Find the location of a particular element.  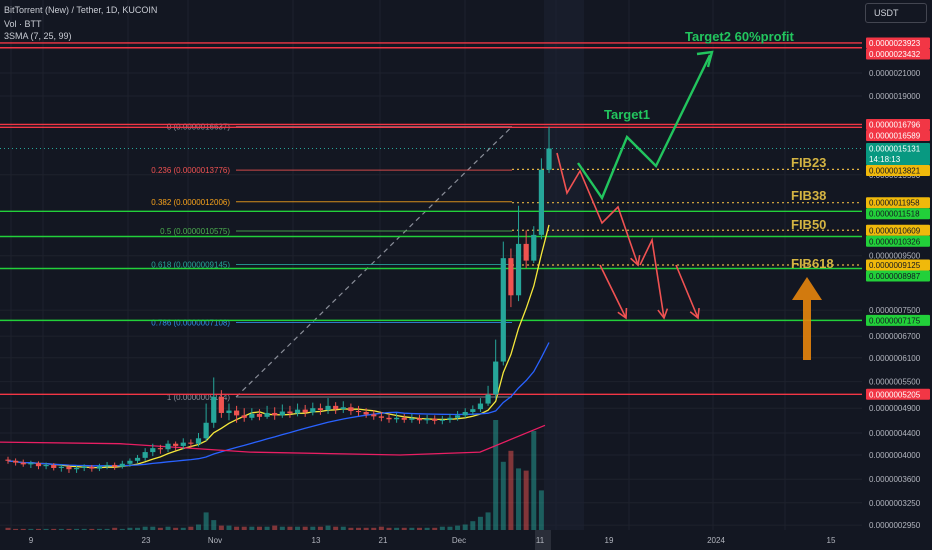

time-axis-label: Dec is located at coordinates (459, 540).